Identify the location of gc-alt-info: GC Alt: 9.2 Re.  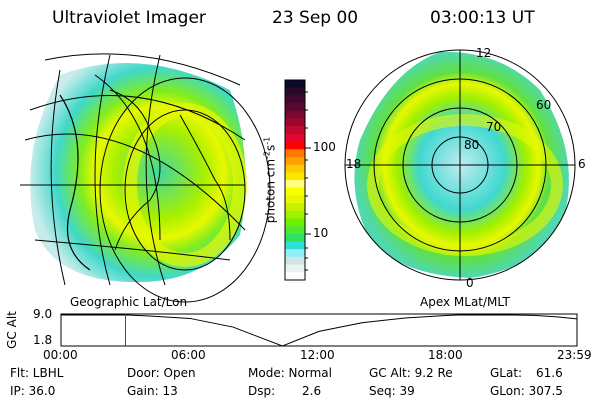
(411, 373).